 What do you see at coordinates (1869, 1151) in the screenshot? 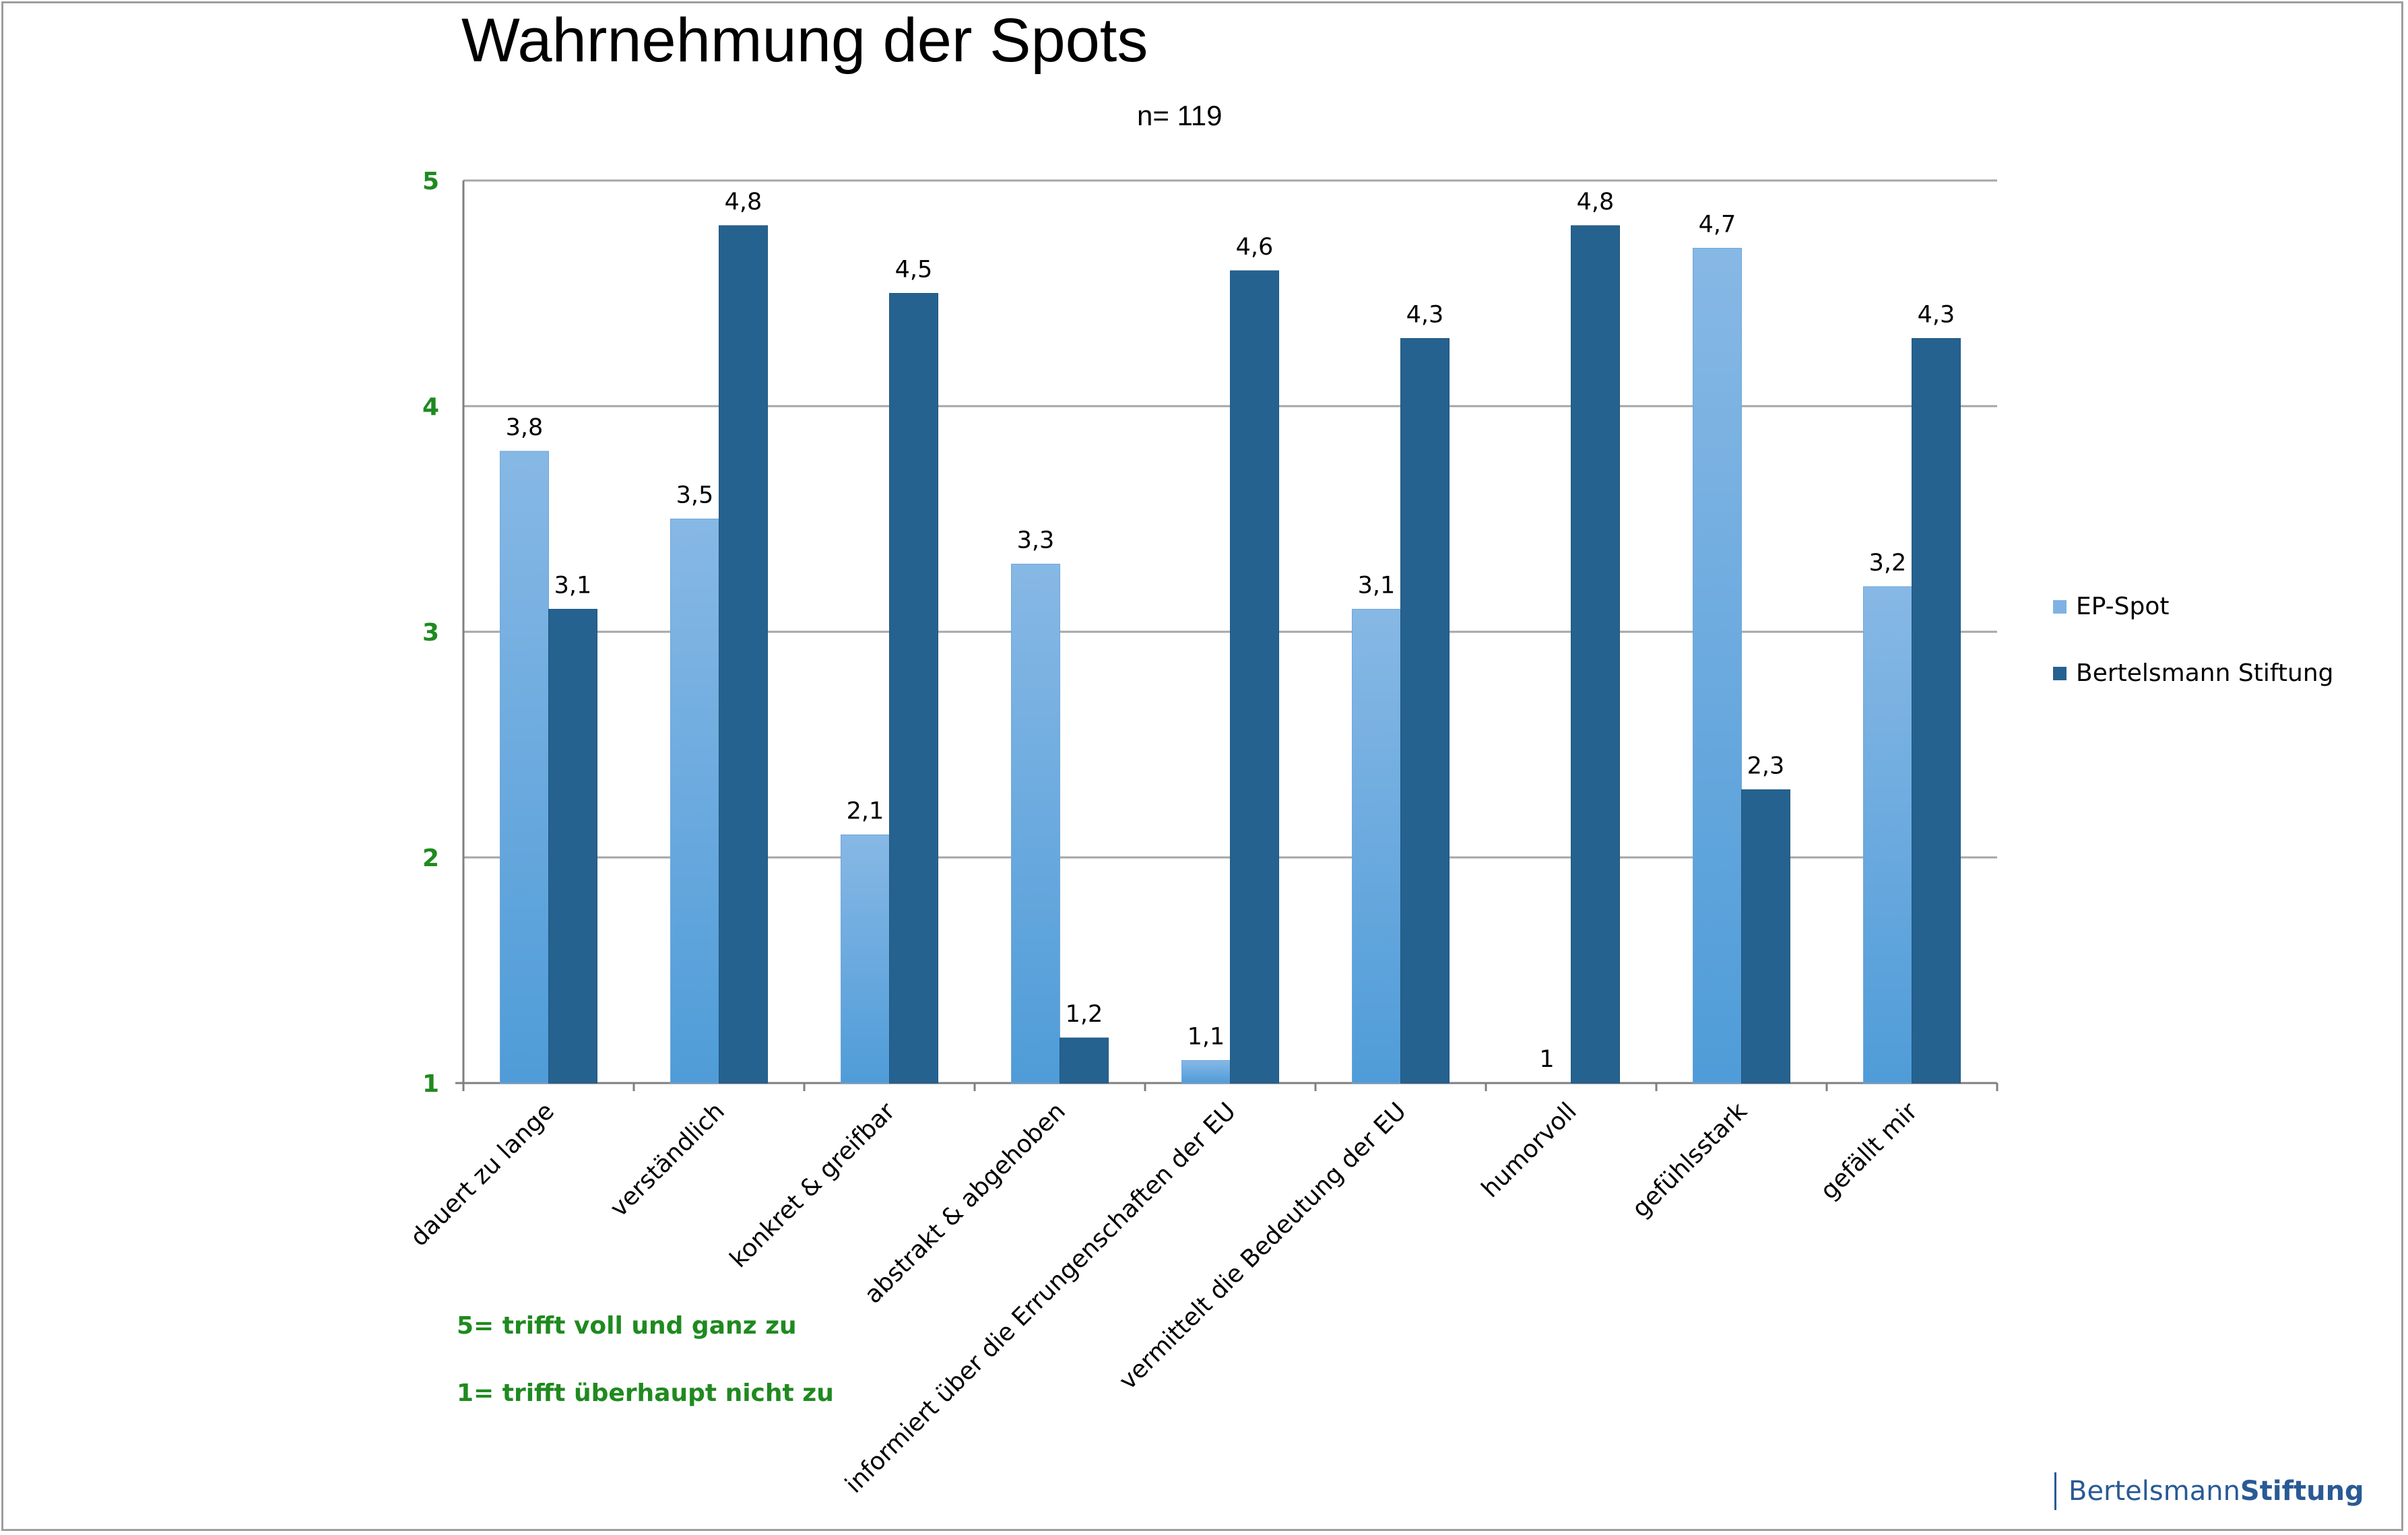
I see `x-tick-label: gefällt mir` at bounding box center [1869, 1151].